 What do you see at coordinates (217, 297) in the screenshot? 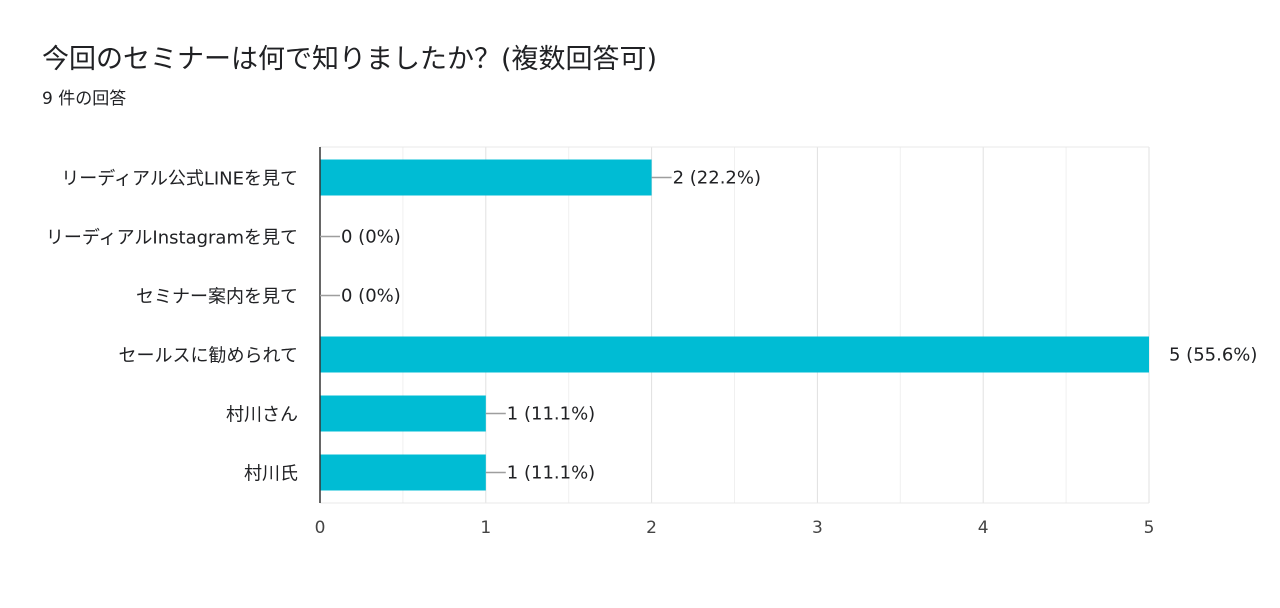
I see `category-label: セミナー案内を見て` at bounding box center [217, 297].